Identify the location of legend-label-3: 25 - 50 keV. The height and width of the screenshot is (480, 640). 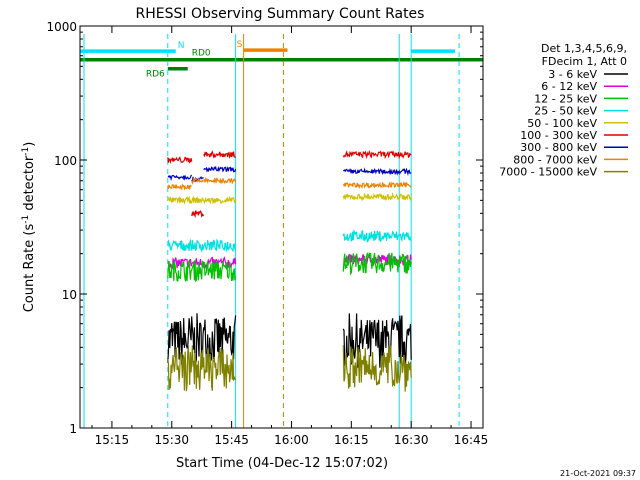
(565, 111).